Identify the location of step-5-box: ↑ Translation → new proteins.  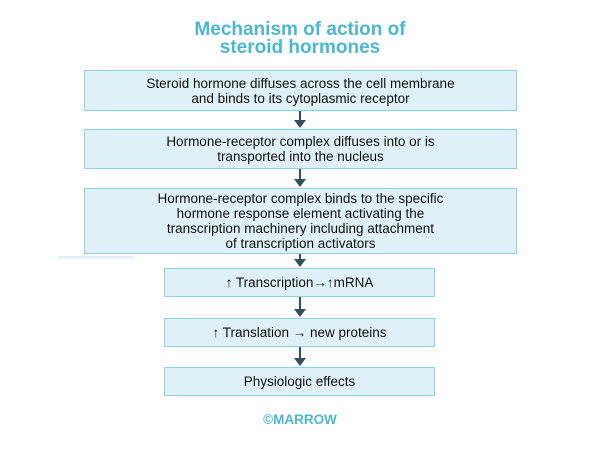
(299, 332).